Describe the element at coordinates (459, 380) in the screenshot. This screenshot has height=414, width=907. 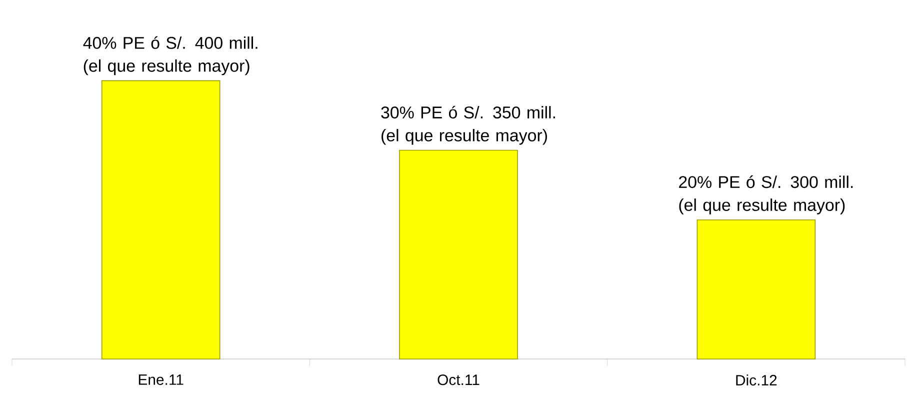
I see `x-tick-label: Oct.11` at that location.